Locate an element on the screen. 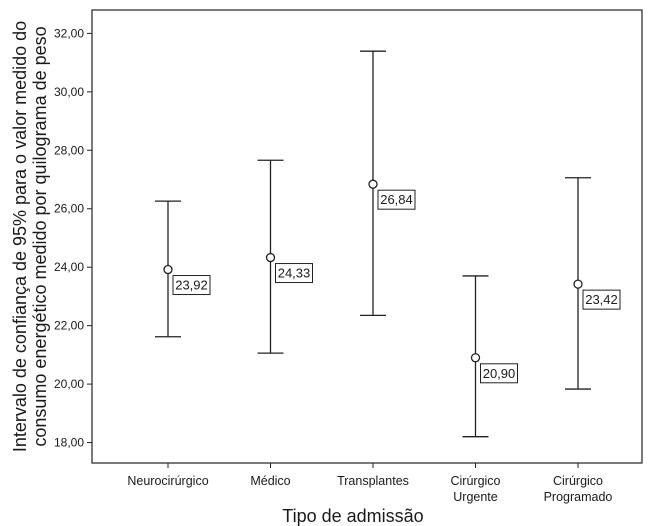 This screenshot has width=649, height=526. y-tick-label: 26,00 is located at coordinates (69, 209).